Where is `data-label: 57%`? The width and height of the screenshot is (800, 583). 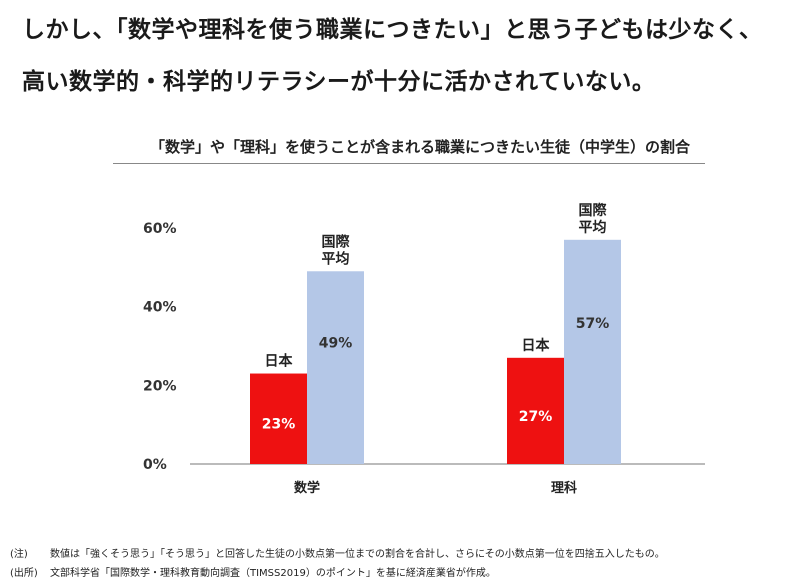 data-label: 57% is located at coordinates (593, 324).